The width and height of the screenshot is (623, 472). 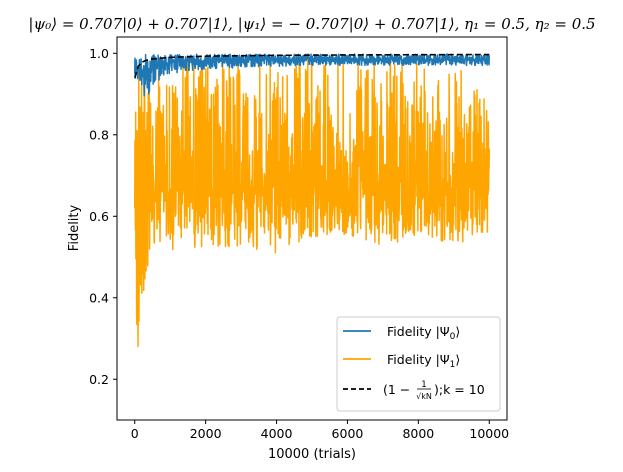 What do you see at coordinates (423, 385) in the screenshot?
I see `legend-frac-num: 1` at bounding box center [423, 385].